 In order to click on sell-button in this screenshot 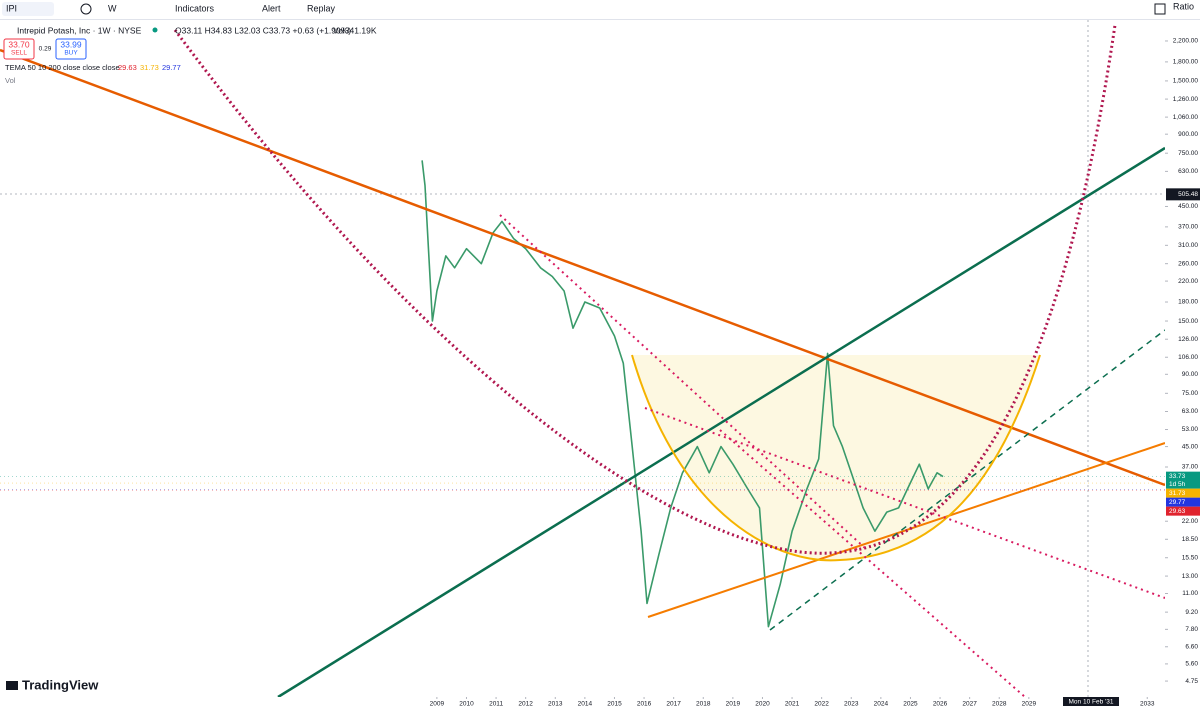, I will do `click(19, 49)`.